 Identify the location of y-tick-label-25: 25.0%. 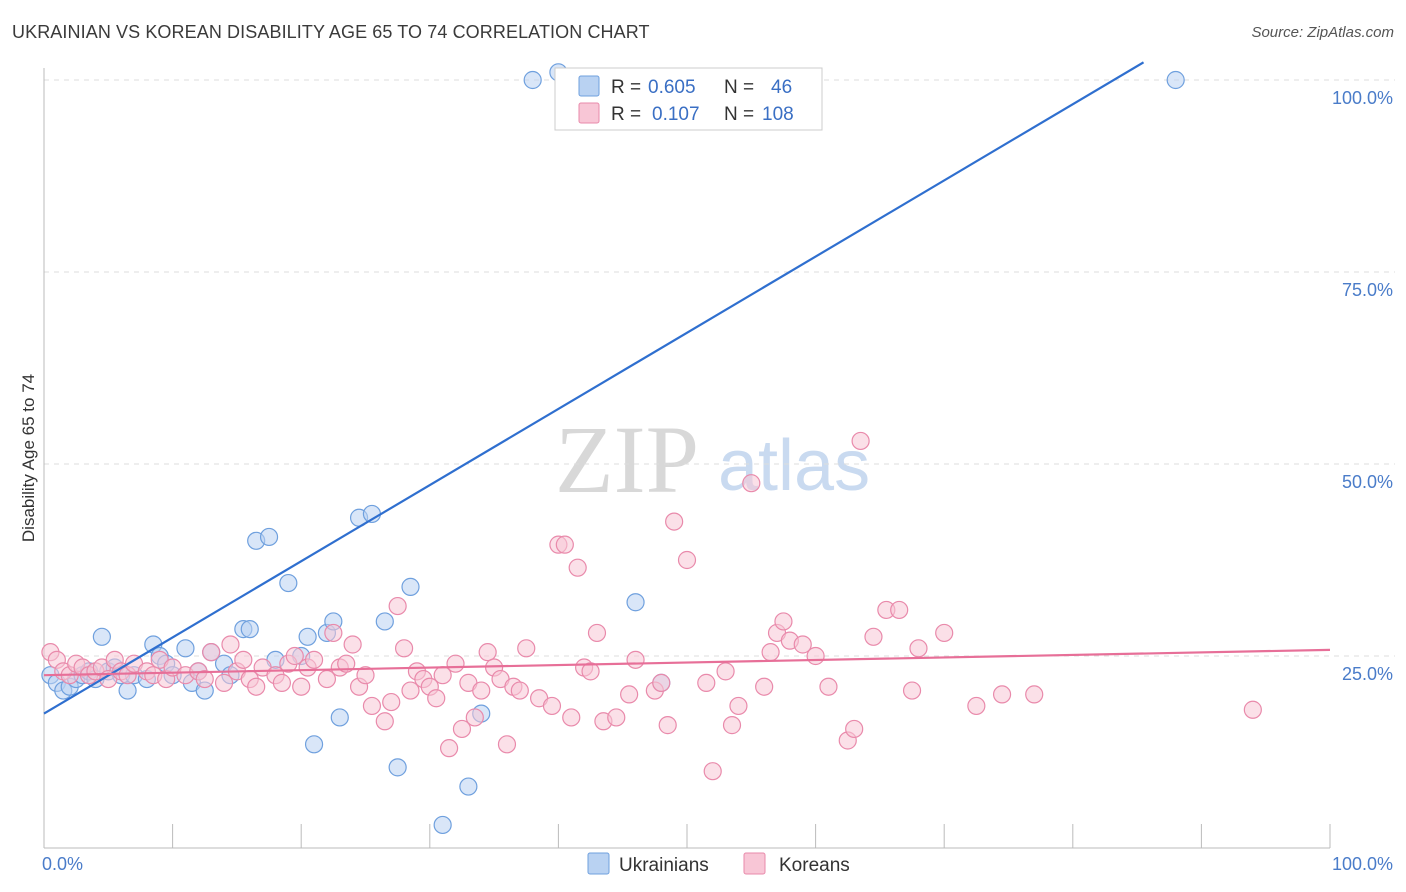
(1367, 674).